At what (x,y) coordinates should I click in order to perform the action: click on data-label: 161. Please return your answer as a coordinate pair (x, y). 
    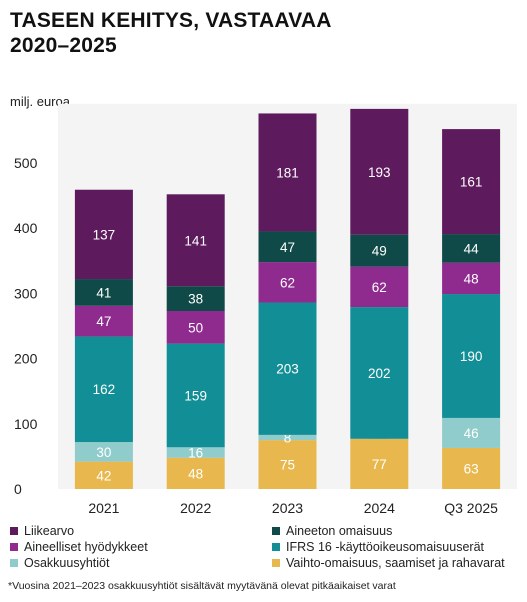
    Looking at the image, I should click on (471, 182).